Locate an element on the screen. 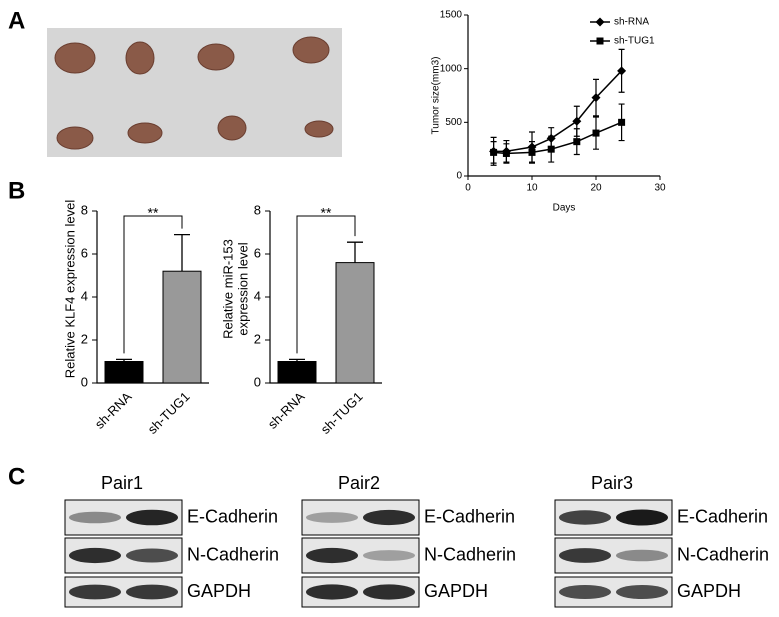 Image resolution: width=779 pixels, height=617 pixels. tumor-photo is located at coordinates (194, 92).